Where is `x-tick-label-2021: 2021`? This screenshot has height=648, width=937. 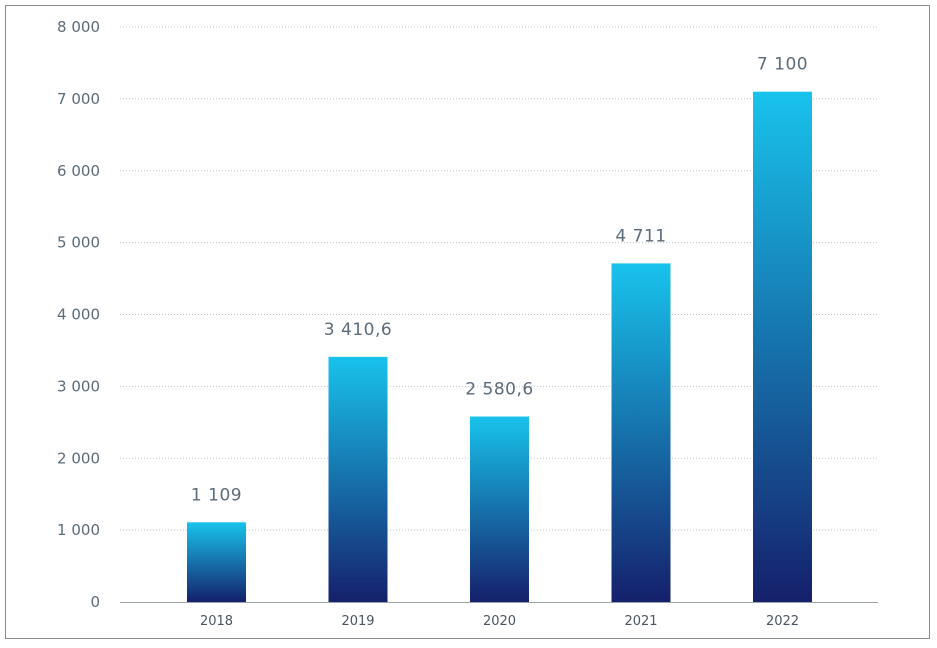 x-tick-label-2021: 2021 is located at coordinates (640, 621).